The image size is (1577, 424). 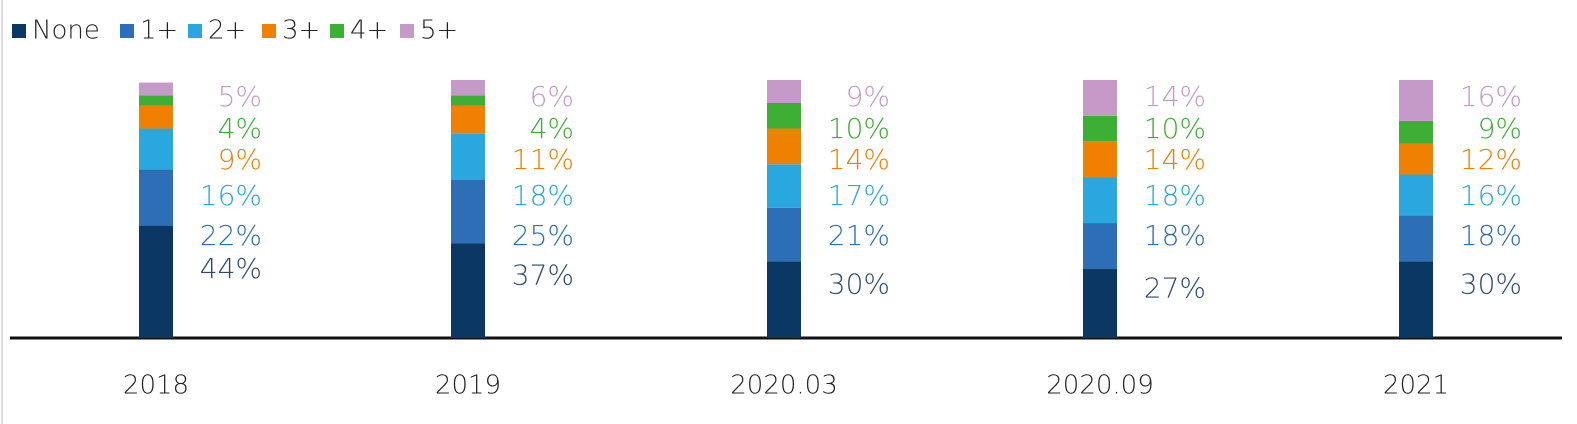 What do you see at coordinates (543, 275) in the screenshot?
I see `data-label: 37%` at bounding box center [543, 275].